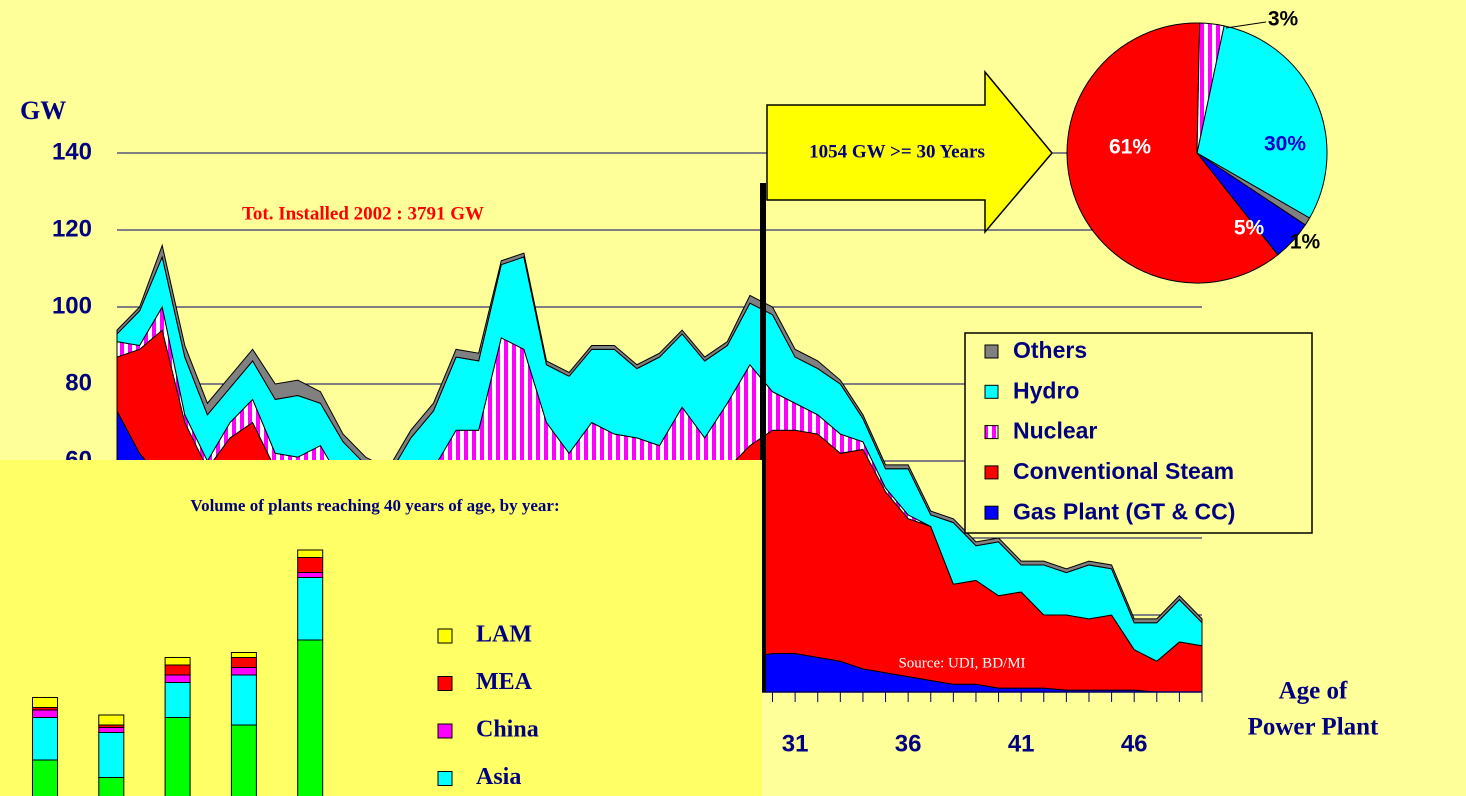 This screenshot has width=1466, height=796. What do you see at coordinates (1055, 431) in the screenshot?
I see `legend-label: Nuclear` at bounding box center [1055, 431].